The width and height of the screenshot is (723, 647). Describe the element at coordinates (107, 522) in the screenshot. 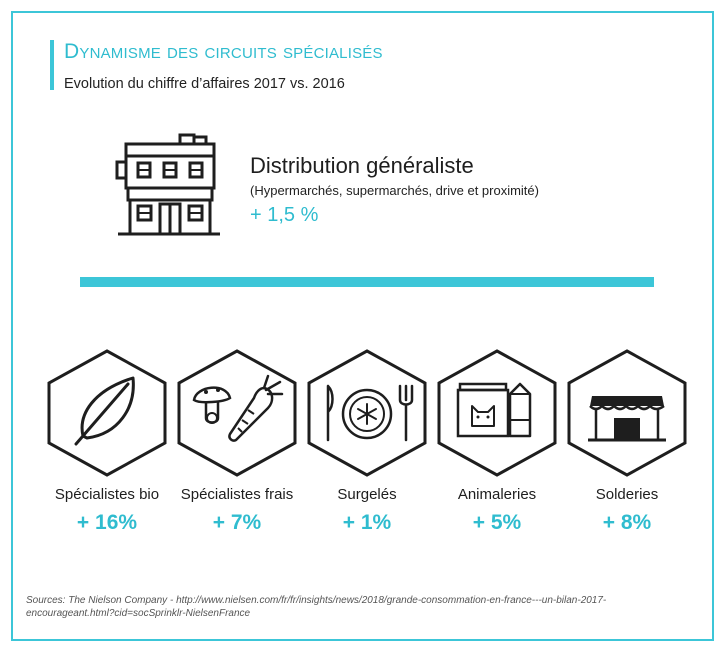

I see `category-value: + 16%` at that location.